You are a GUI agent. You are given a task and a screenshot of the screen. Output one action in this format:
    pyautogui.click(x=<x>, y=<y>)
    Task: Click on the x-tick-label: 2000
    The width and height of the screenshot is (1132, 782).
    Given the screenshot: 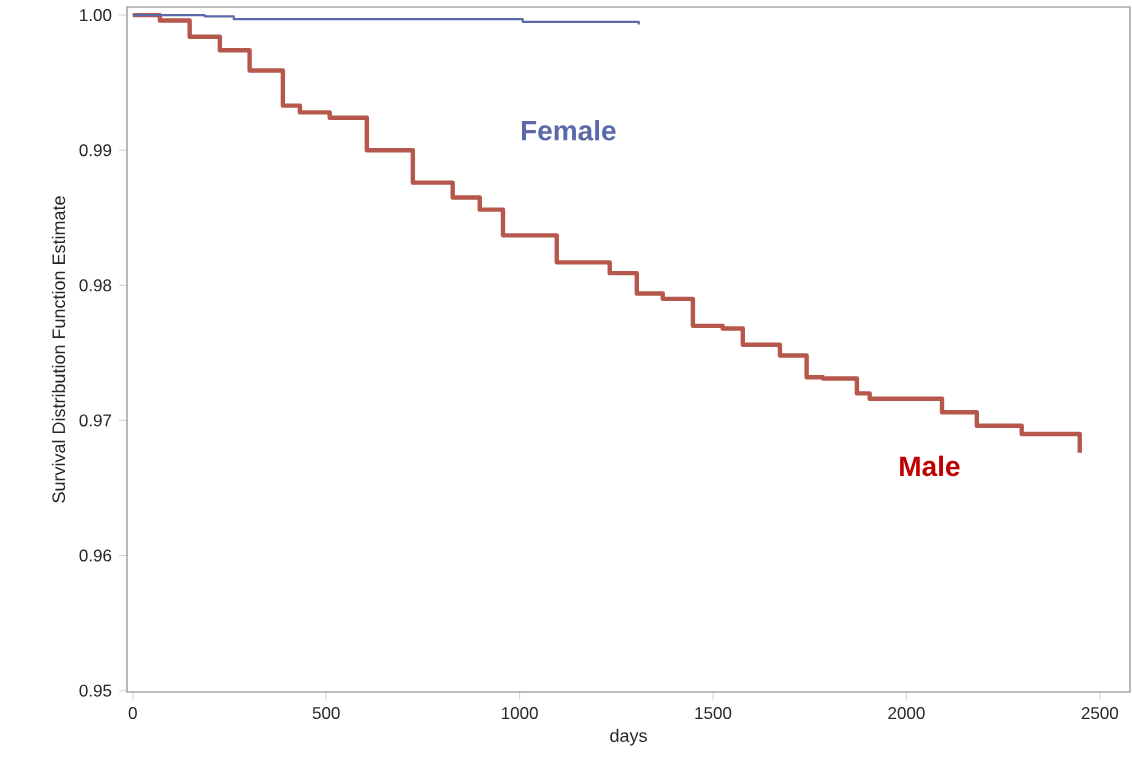 What is the action you would take?
    pyautogui.click(x=906, y=713)
    